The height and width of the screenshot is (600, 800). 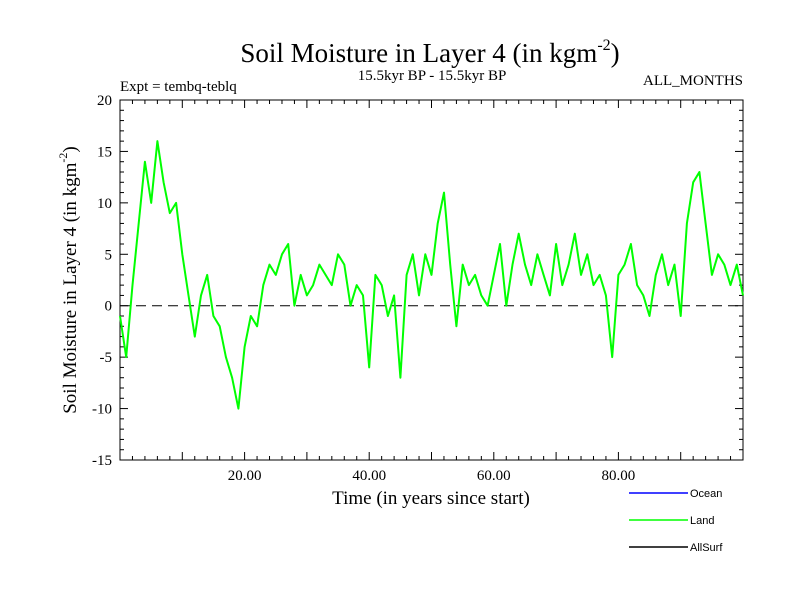 I want to click on months-label: ALL_MONTHS, so click(x=693, y=81).